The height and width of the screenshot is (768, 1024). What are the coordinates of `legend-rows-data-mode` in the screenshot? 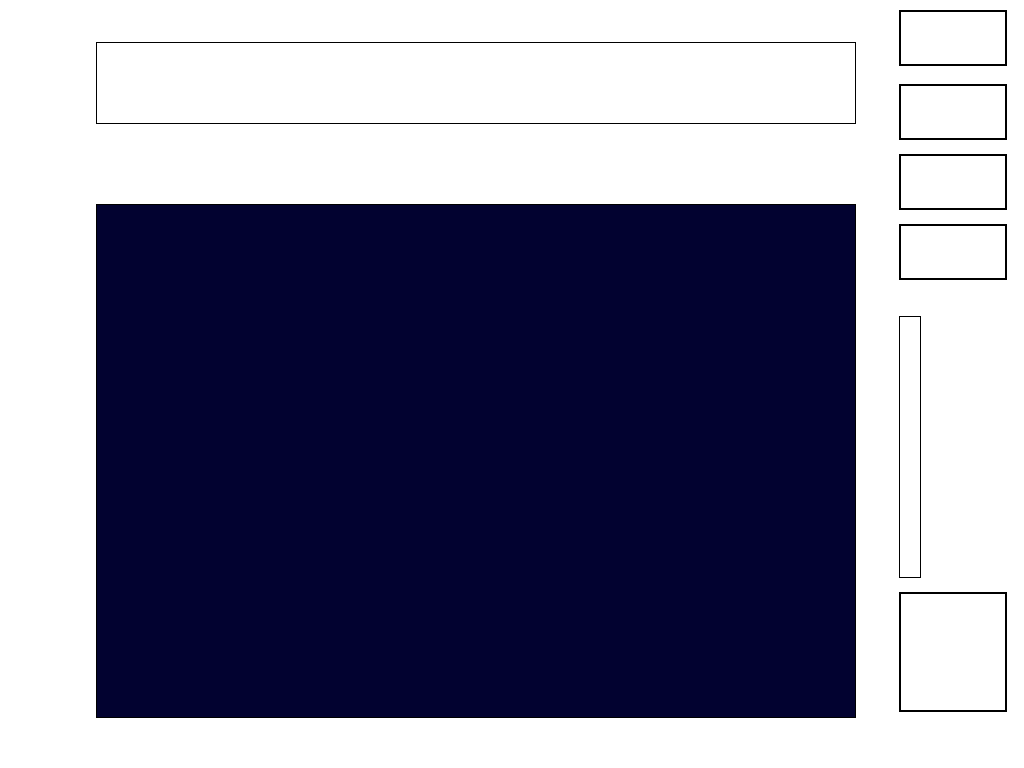 It's located at (953, 39).